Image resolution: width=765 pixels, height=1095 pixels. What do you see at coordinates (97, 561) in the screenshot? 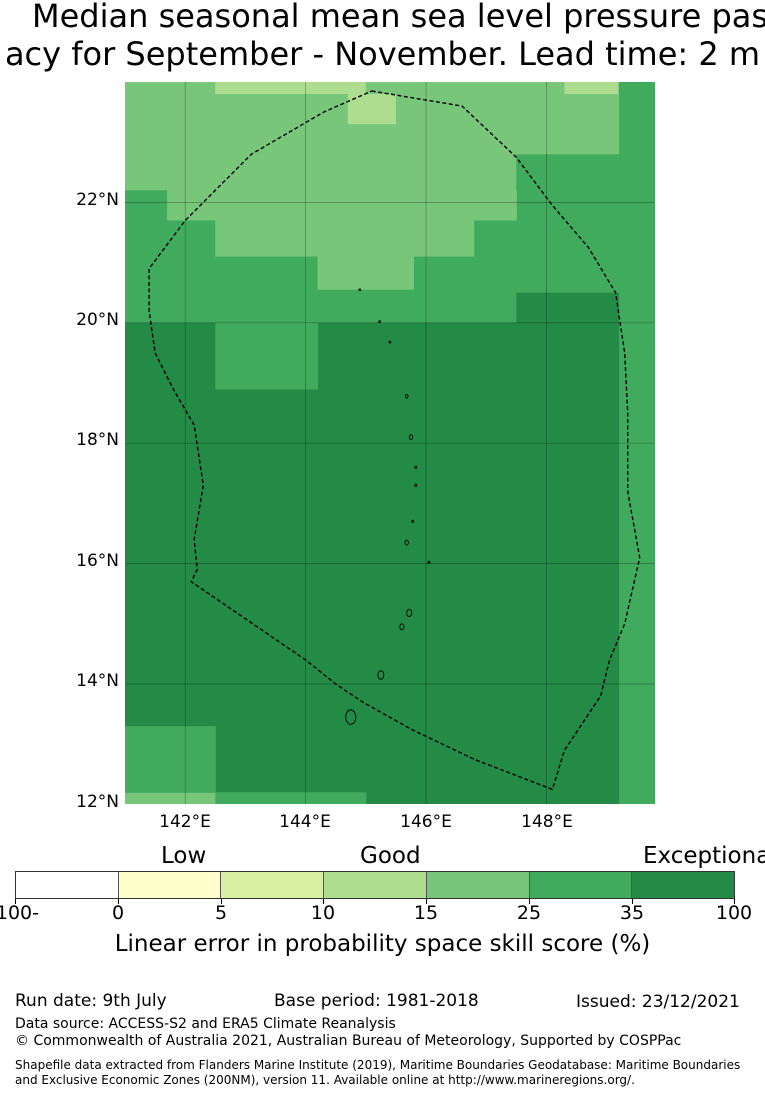
I see `lat-label-16n: 16°N` at bounding box center [97, 561].